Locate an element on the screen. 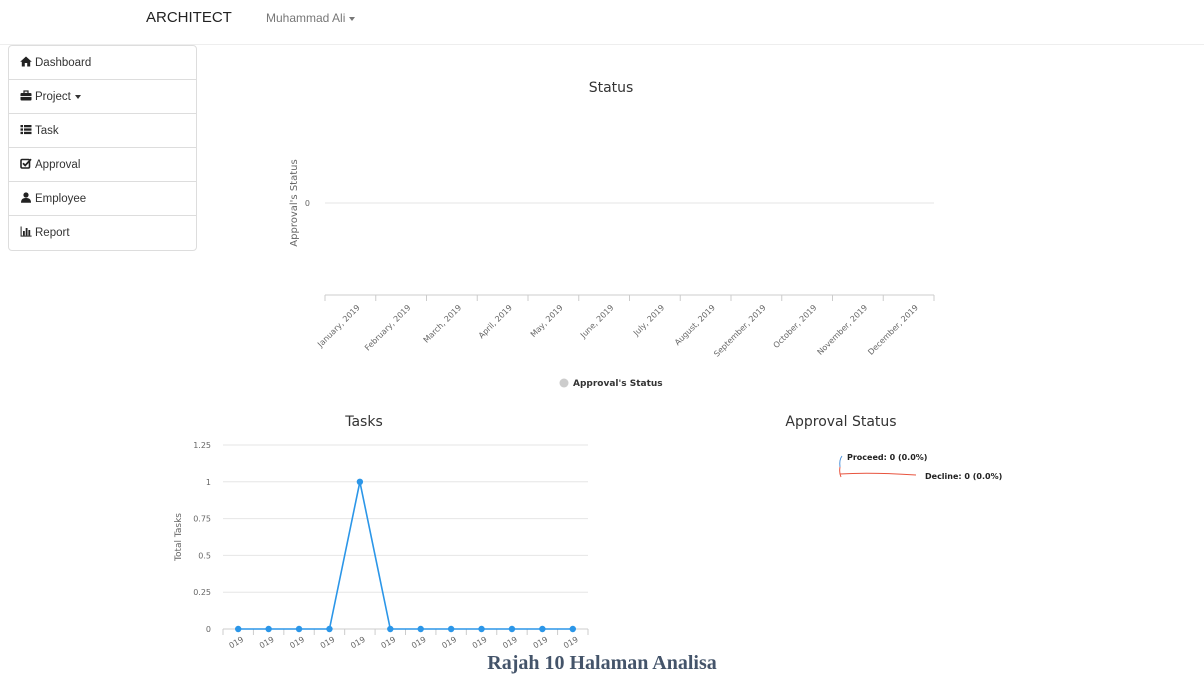 This screenshot has width=1204, height=677. legend-item: Approval's Status is located at coordinates (611, 384).